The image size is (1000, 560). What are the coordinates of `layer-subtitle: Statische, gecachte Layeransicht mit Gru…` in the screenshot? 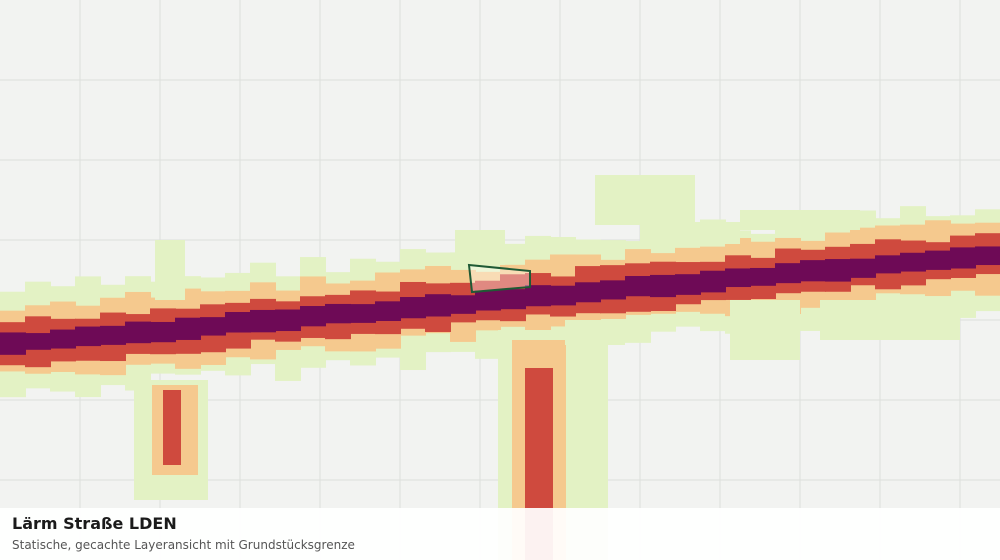 It's located at (183, 545).